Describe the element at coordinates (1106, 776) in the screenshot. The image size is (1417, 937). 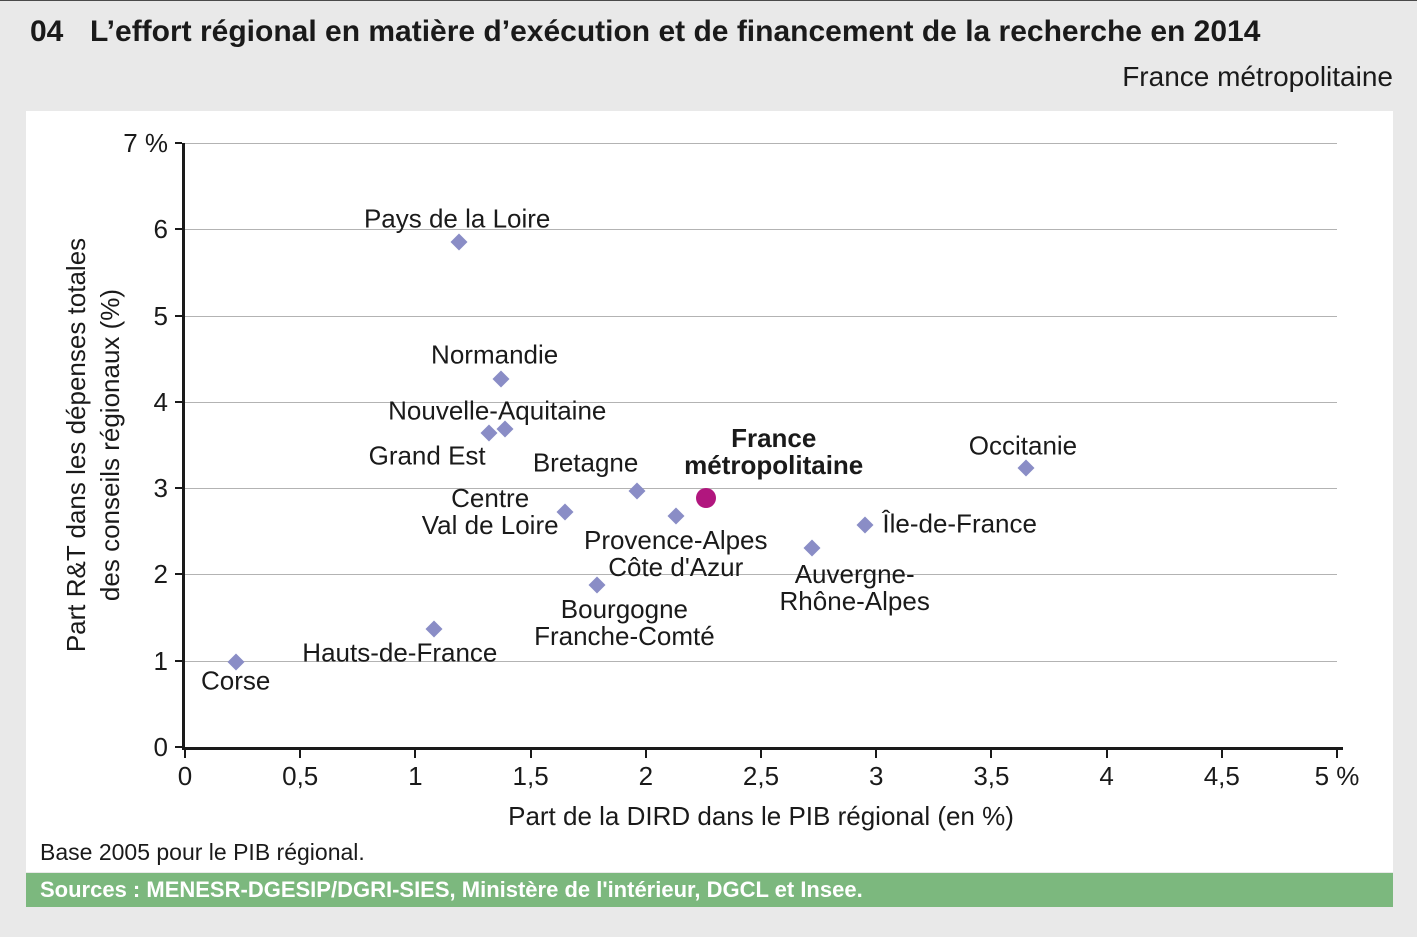
I see `x-tick-label: 4` at that location.